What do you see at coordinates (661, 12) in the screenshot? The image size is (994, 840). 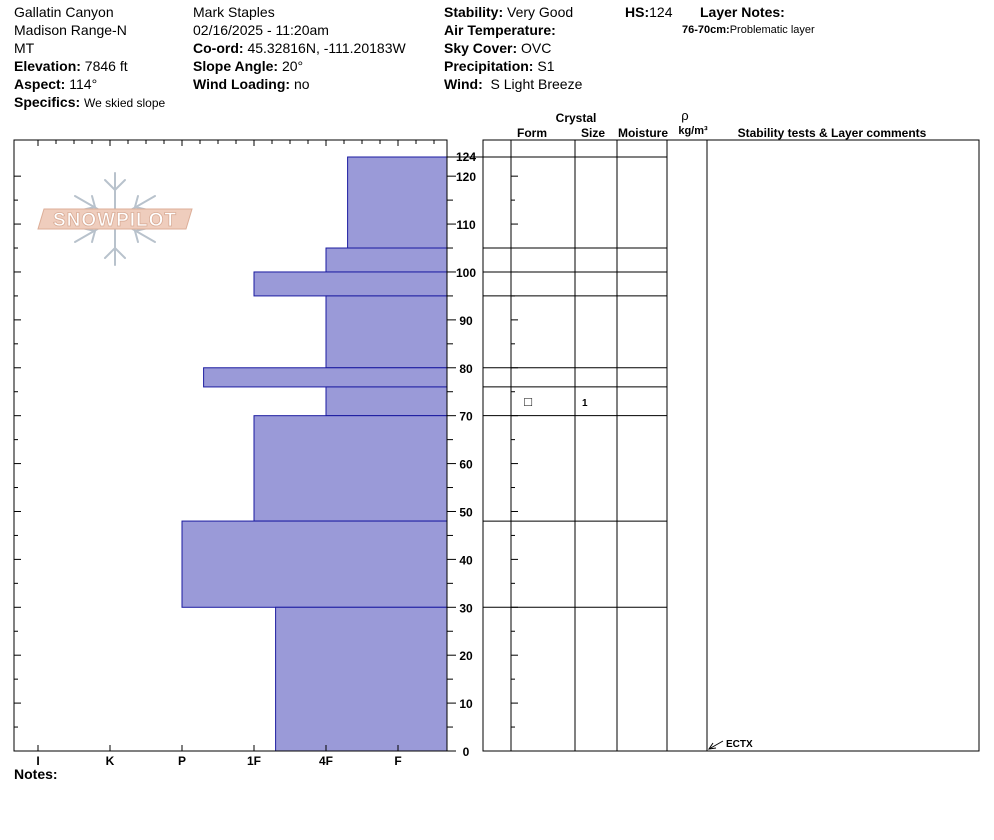 I see `hs-value: 124` at bounding box center [661, 12].